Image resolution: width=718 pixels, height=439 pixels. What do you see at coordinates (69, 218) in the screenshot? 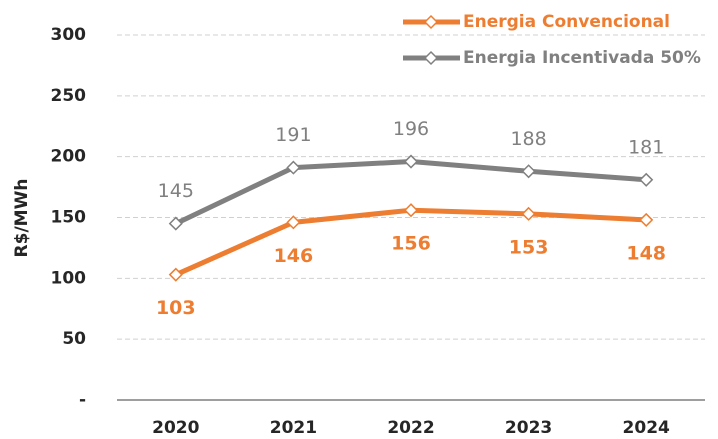
I see `y-tick-label: 150` at bounding box center [69, 218].